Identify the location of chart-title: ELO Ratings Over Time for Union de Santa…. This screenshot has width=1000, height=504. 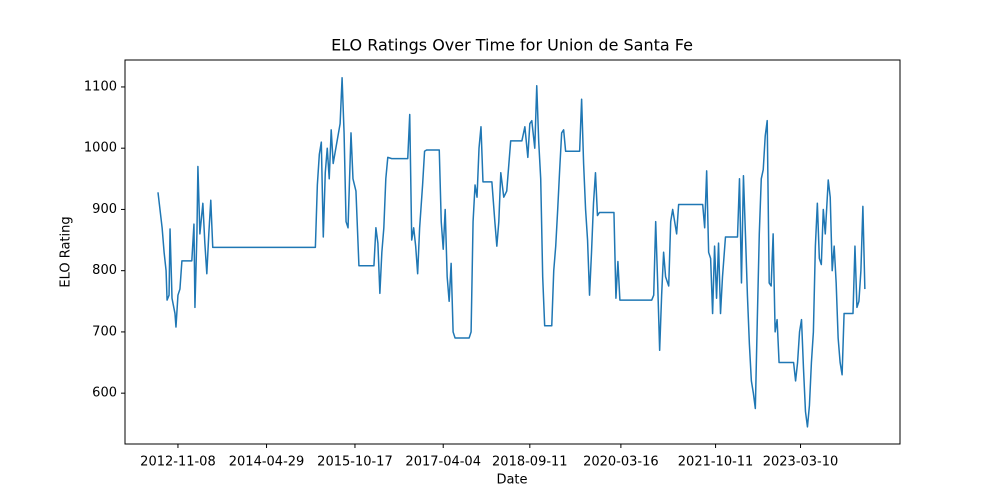
(512, 45).